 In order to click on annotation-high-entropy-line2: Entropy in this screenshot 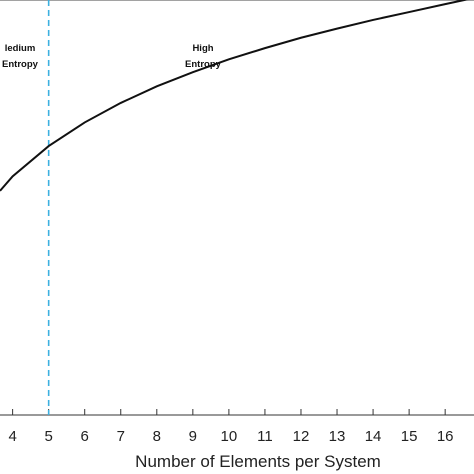, I will do `click(203, 64)`.